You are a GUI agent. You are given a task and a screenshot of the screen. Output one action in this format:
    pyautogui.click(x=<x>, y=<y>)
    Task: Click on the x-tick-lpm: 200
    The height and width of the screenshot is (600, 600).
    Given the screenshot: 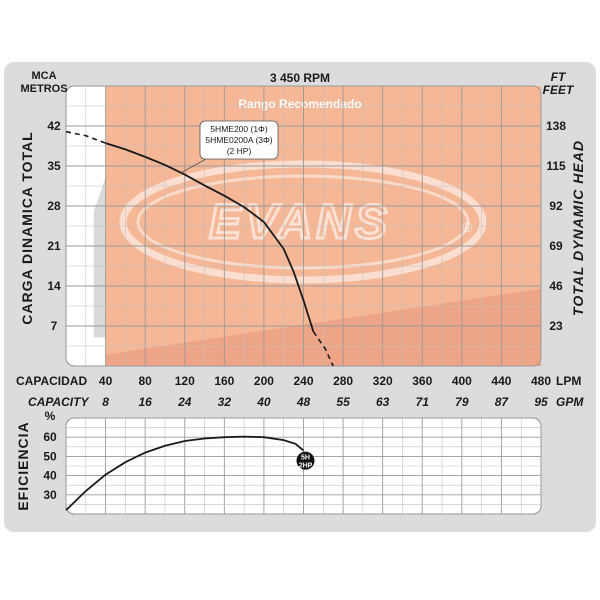 What is the action you would take?
    pyautogui.click(x=264, y=381)
    